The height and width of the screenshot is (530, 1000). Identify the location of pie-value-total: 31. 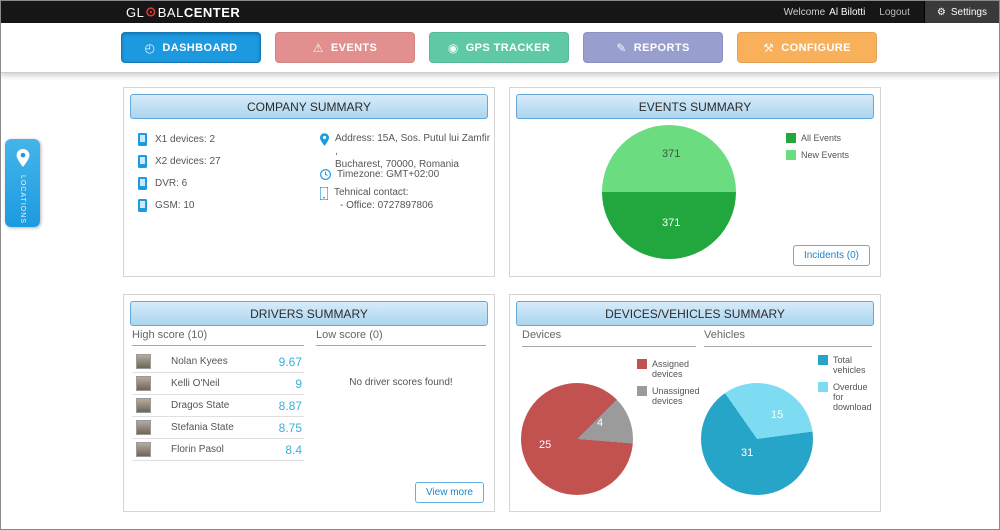
(747, 453).